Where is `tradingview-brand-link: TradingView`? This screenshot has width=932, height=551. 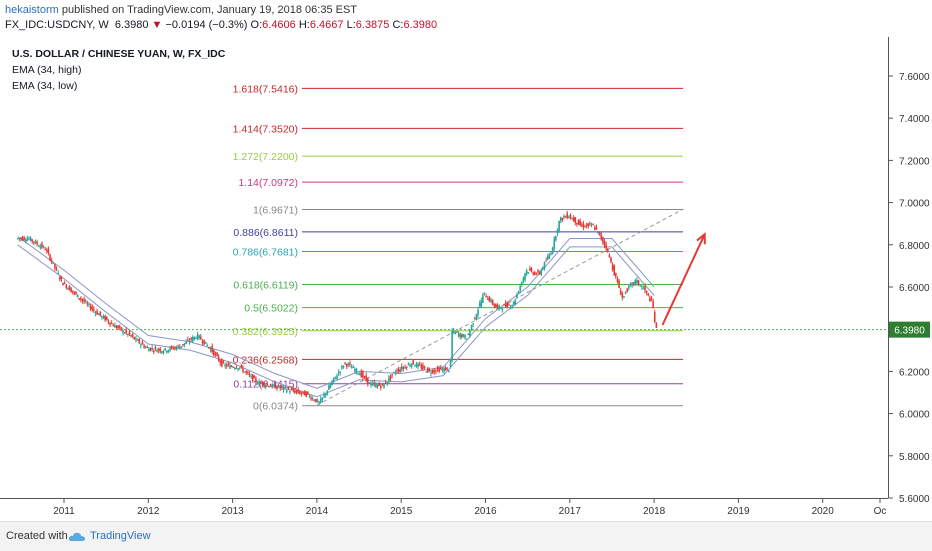
tradingview-brand-link: TradingView is located at coordinates (120, 536).